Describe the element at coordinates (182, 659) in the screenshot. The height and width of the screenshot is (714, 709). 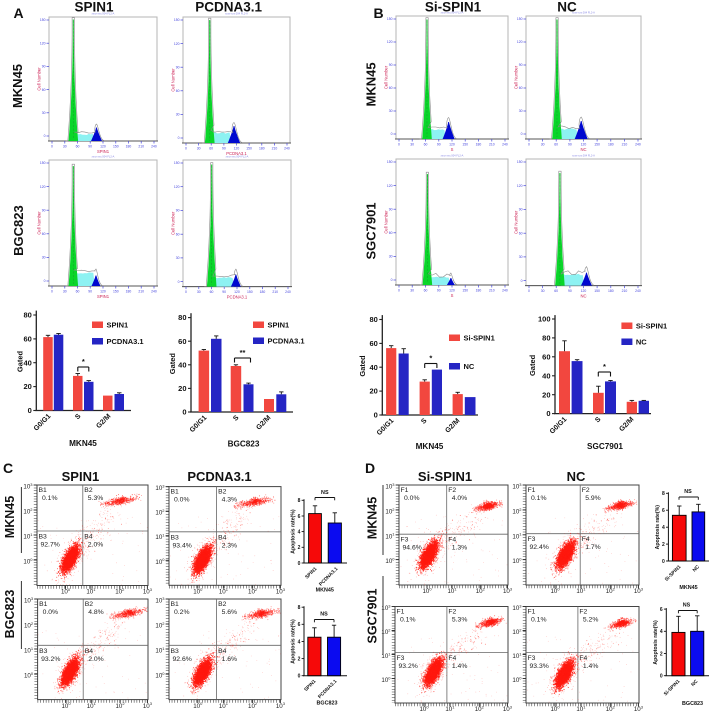
I see `svg-text: 92.6%` at that location.